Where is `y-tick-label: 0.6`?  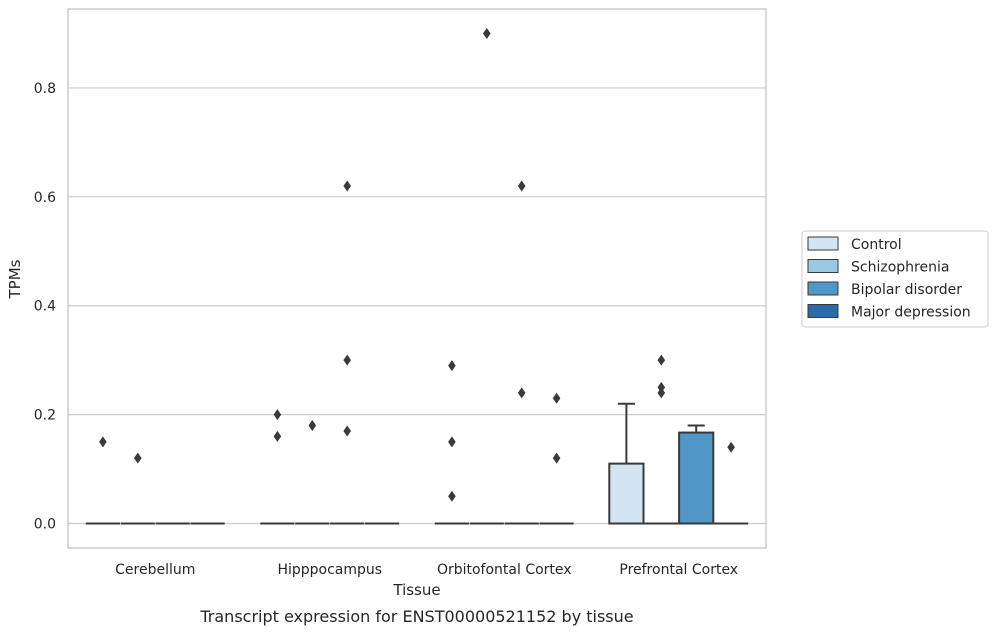 y-tick-label: 0.6 is located at coordinates (45, 198).